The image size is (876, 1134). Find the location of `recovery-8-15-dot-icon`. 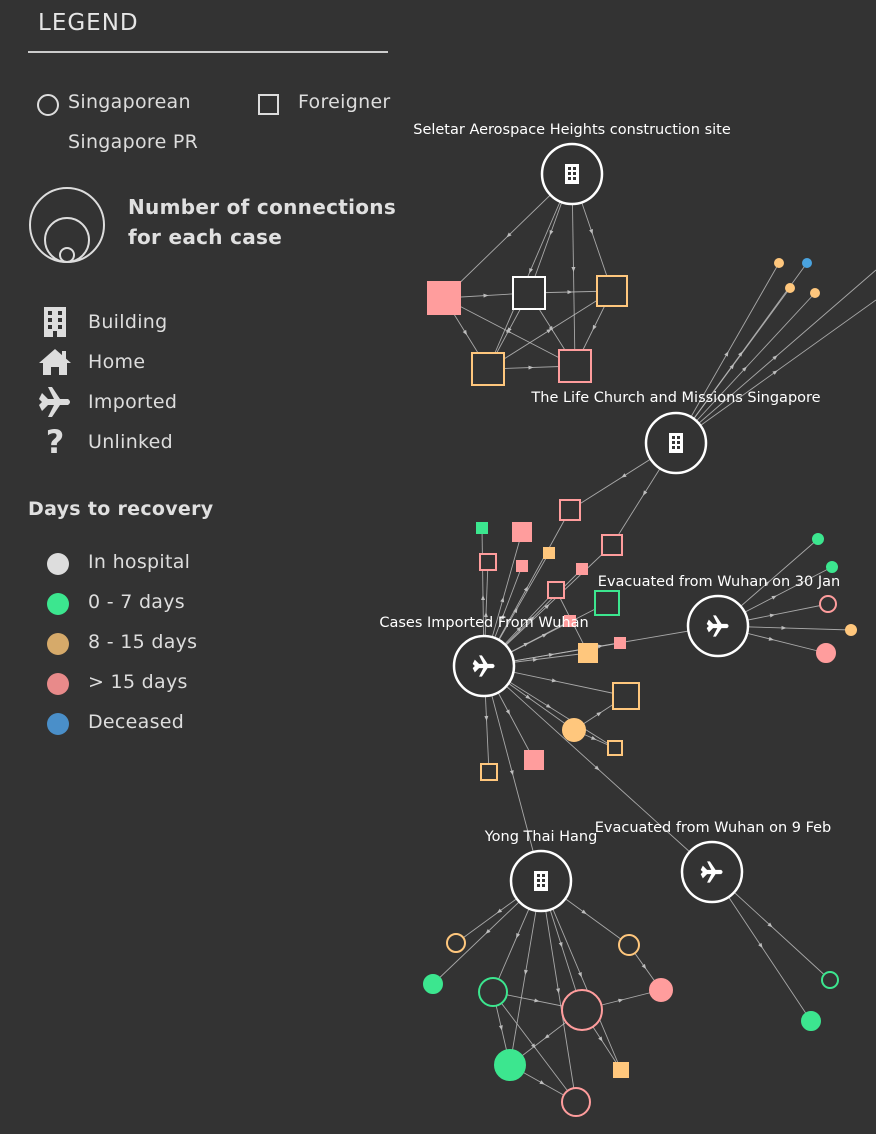

recovery-8-15-dot-icon is located at coordinates (58, 644).